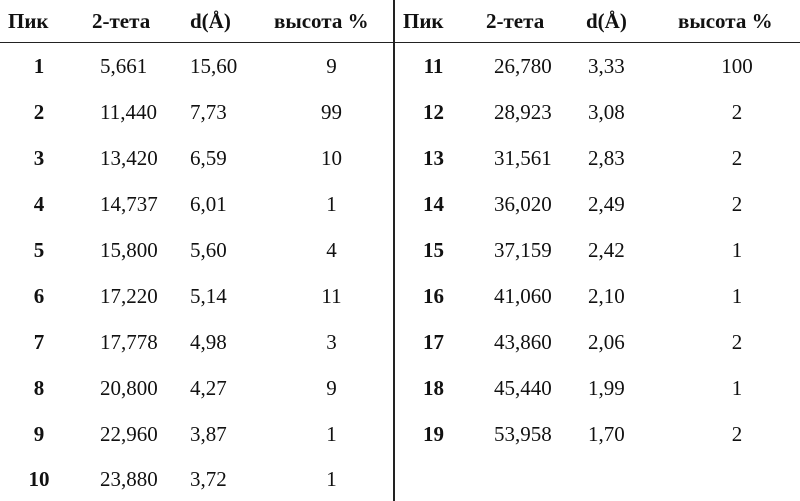 The image size is (800, 501). I want to click on cell-peak: 6, so click(39, 296).